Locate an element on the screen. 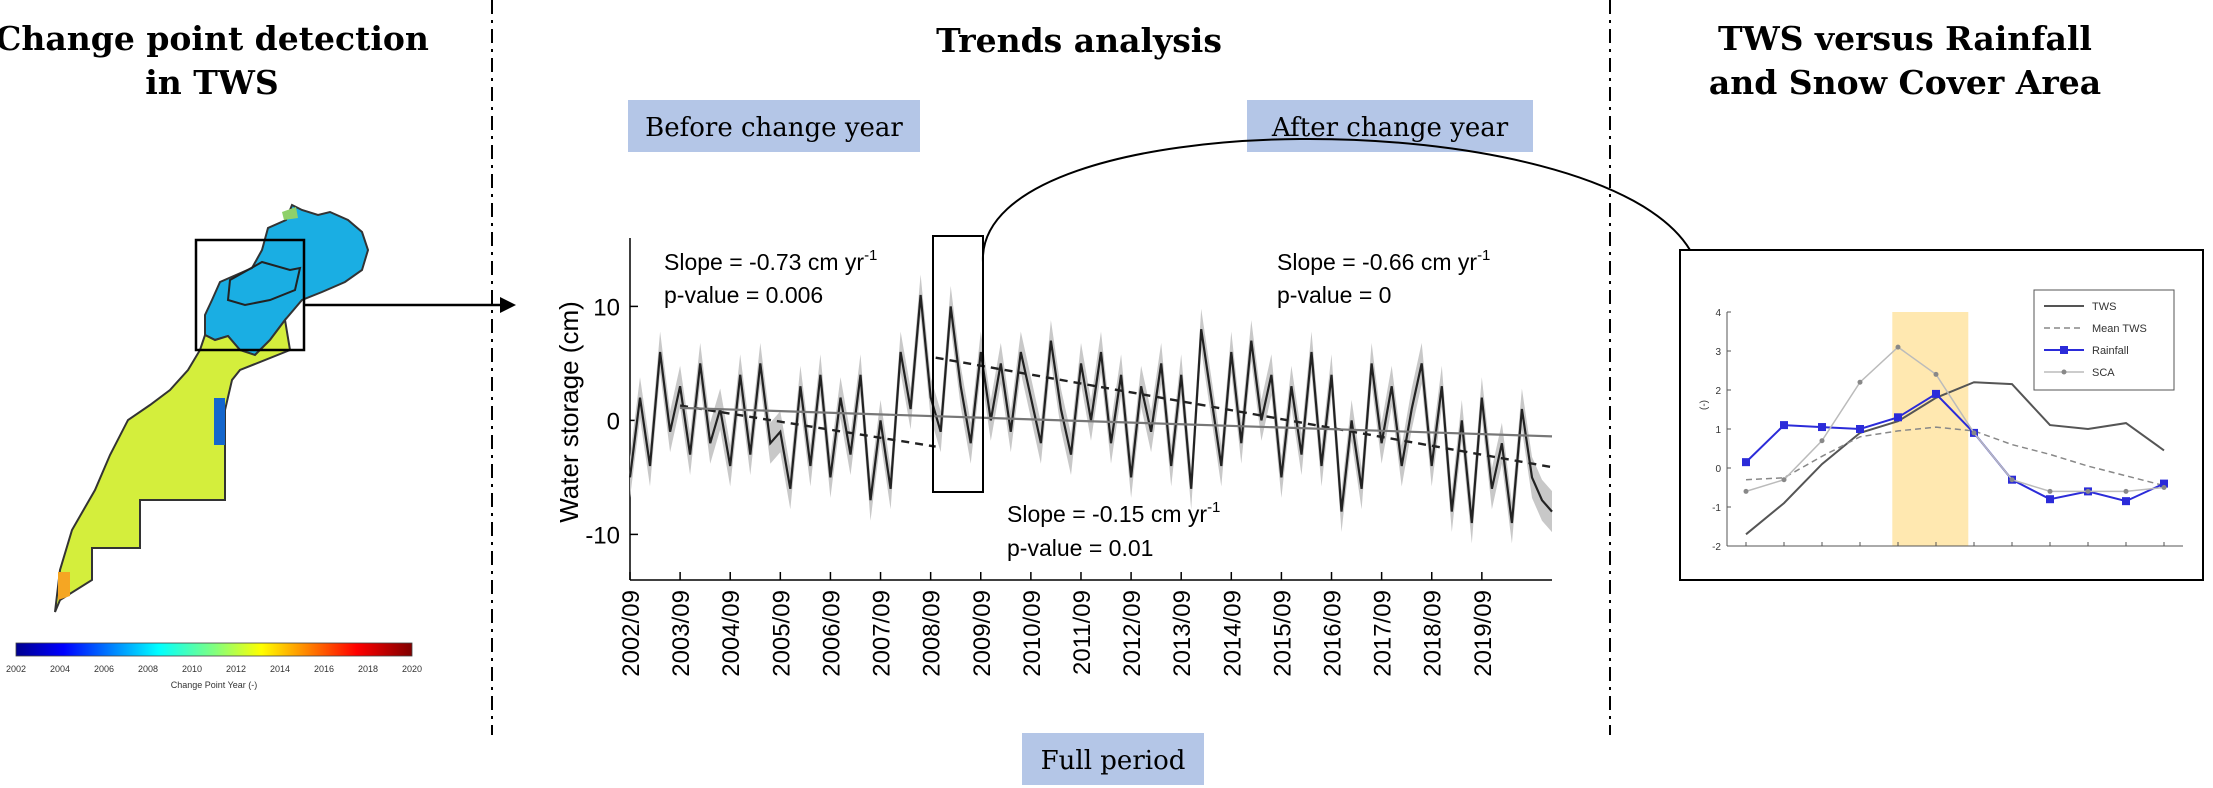  main-x-tick-label: 2009/09 is located at coordinates (982, 633).